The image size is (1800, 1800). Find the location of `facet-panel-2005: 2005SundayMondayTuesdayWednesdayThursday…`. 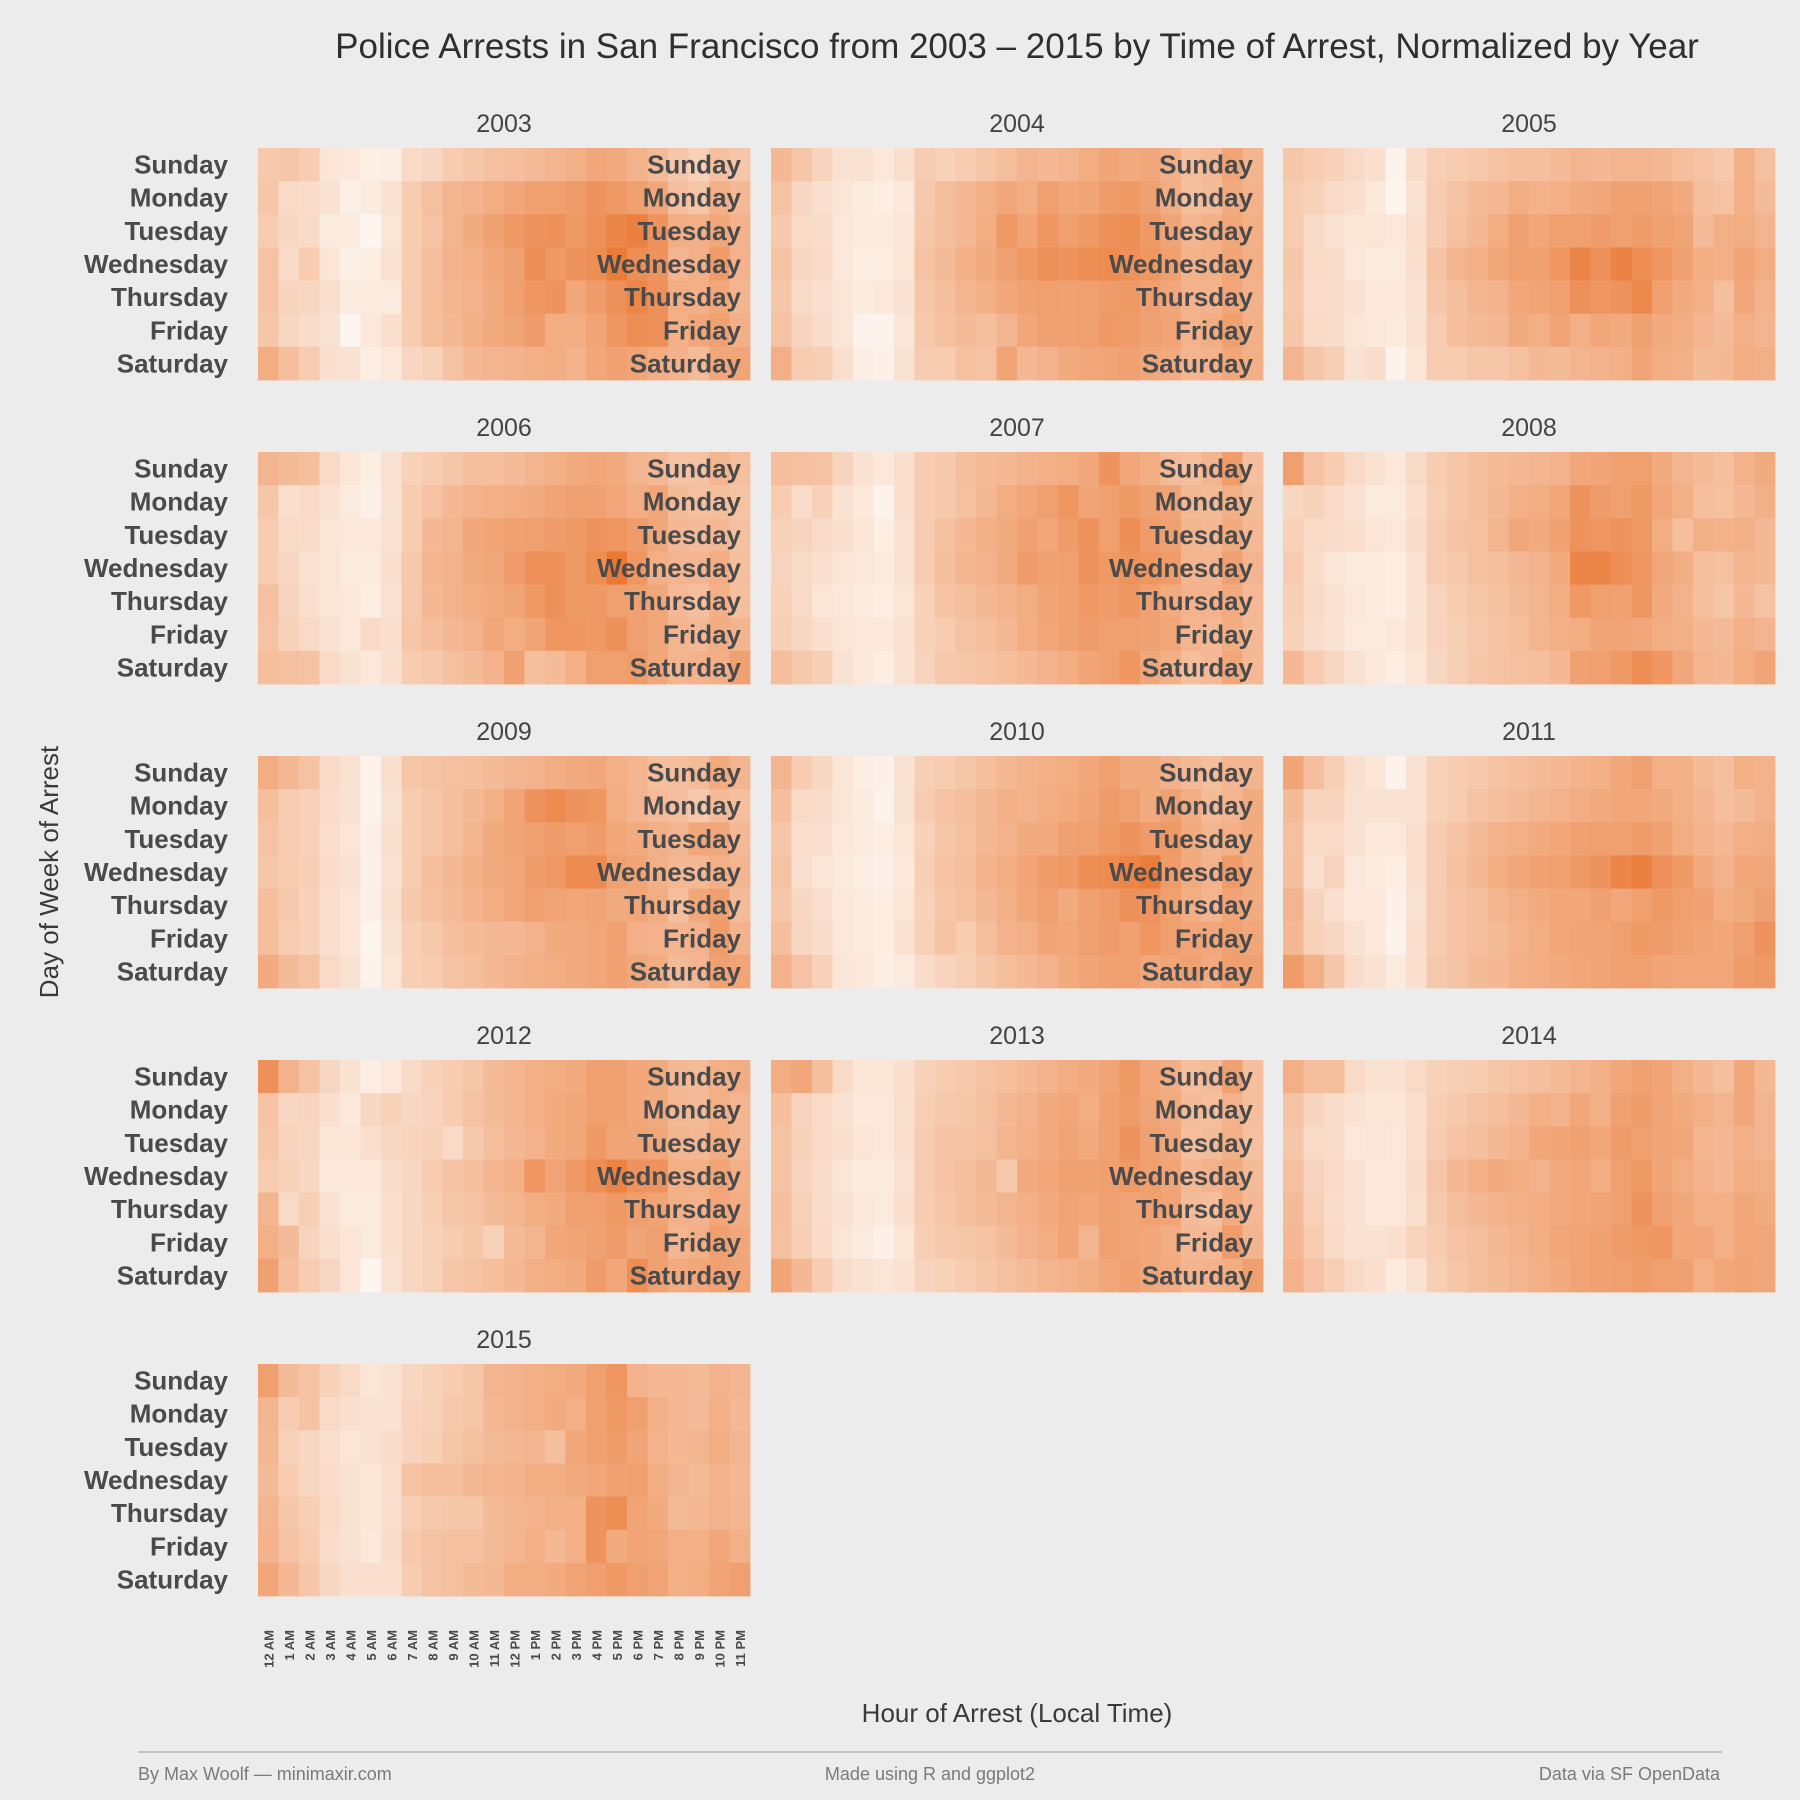

facet-panel-2005: 2005SundayMondayTuesdayWednesdayThursday… is located at coordinates (1442, 245).